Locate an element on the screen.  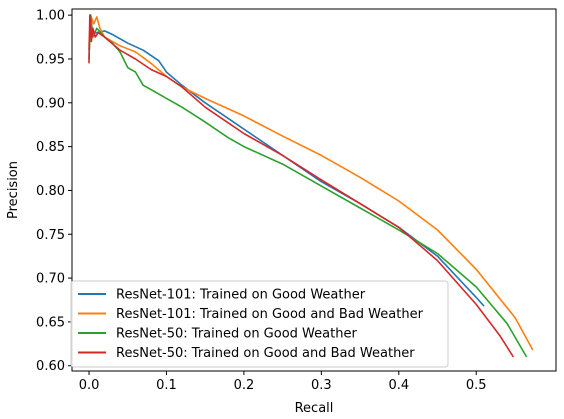
y-axis-label: Precision is located at coordinates (13, 190).